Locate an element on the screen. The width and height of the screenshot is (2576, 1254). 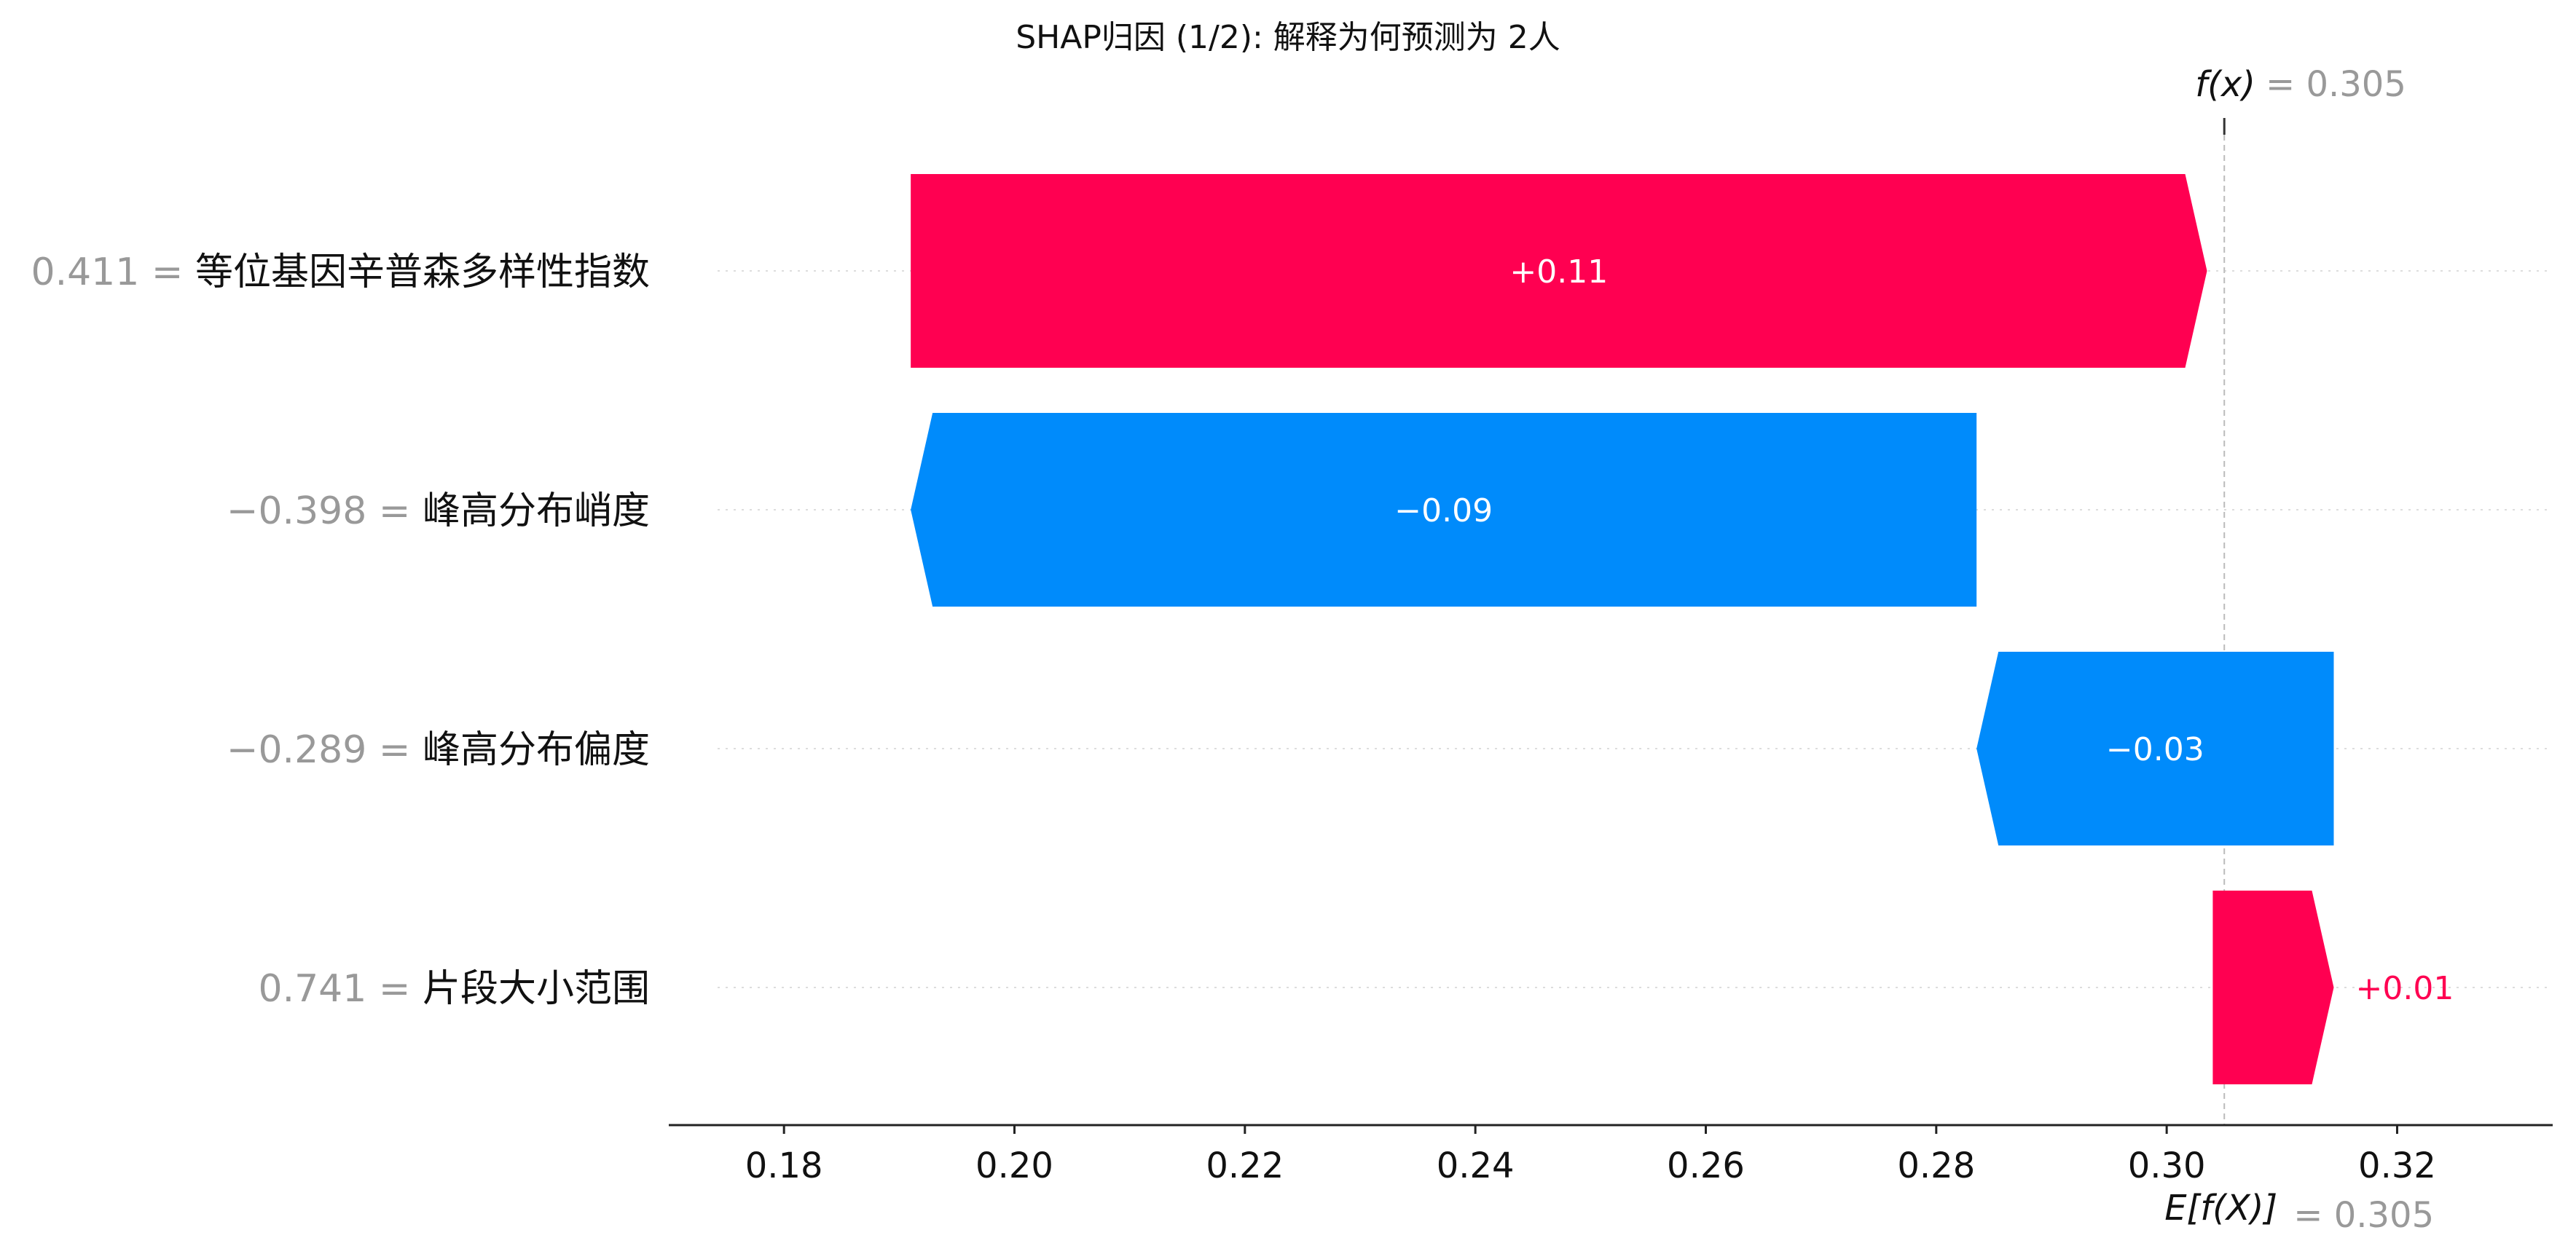
feature-name: 峰高分布峭度 is located at coordinates (536, 511).